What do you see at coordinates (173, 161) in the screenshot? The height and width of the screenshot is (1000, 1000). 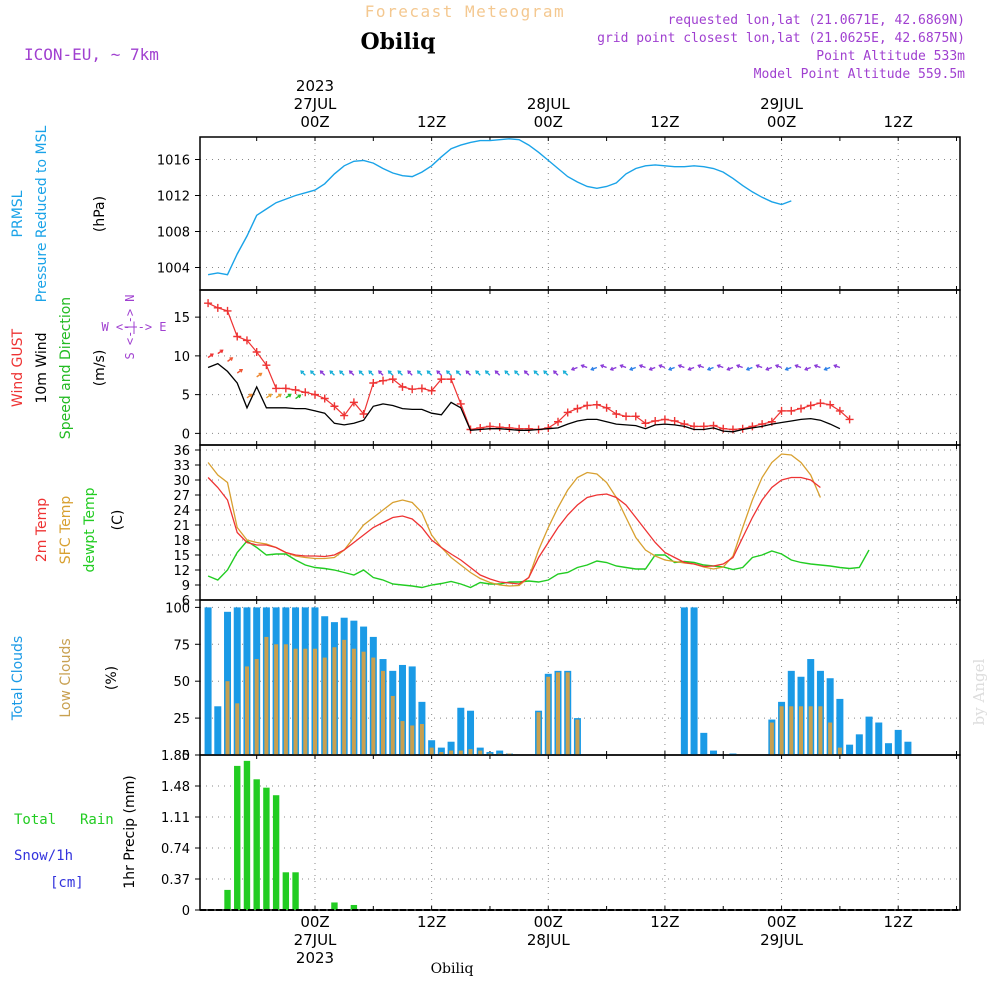 I see `y-tick-label: 1016` at bounding box center [173, 161].